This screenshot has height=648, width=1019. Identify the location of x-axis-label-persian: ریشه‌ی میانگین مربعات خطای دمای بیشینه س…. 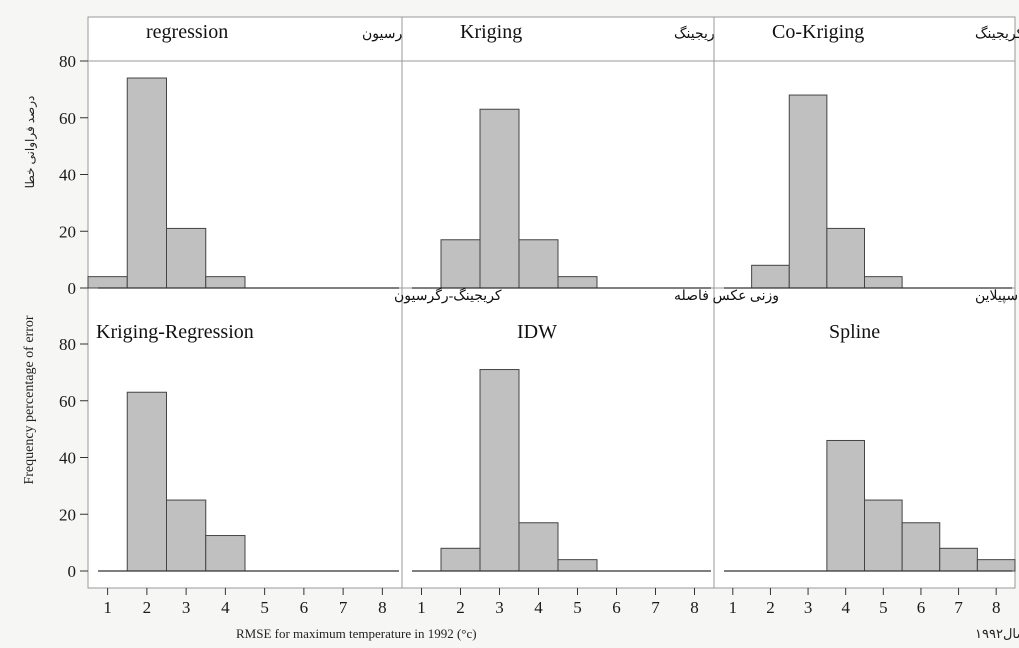
(997, 634).